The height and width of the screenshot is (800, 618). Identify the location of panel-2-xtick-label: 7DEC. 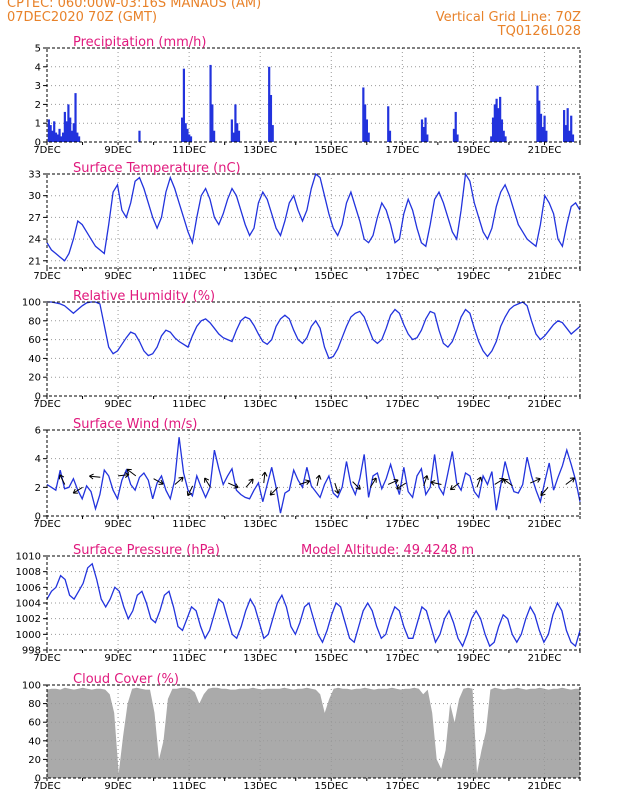
(46, 276).